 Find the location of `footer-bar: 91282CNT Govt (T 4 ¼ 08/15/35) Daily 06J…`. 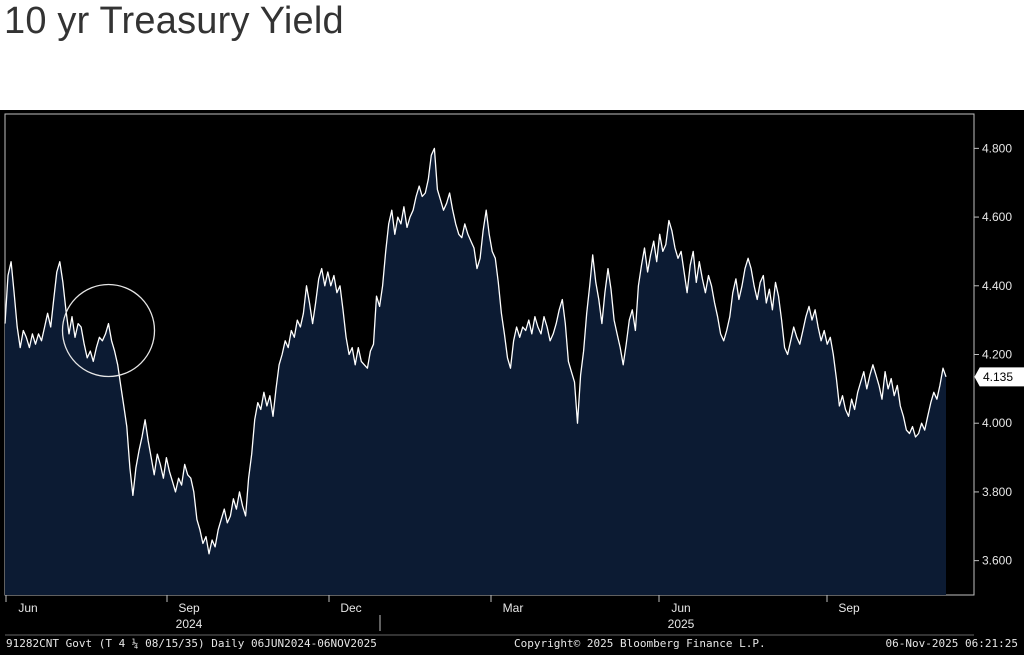

footer-bar: 91282CNT Govt (T 4 ¼ 08/15/35) Daily 06J… is located at coordinates (512, 643).